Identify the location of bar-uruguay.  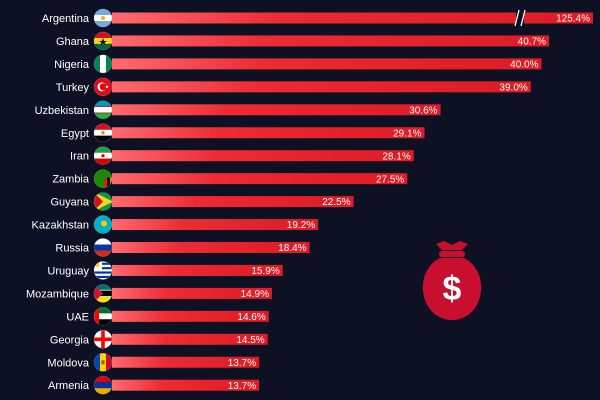
(197, 270).